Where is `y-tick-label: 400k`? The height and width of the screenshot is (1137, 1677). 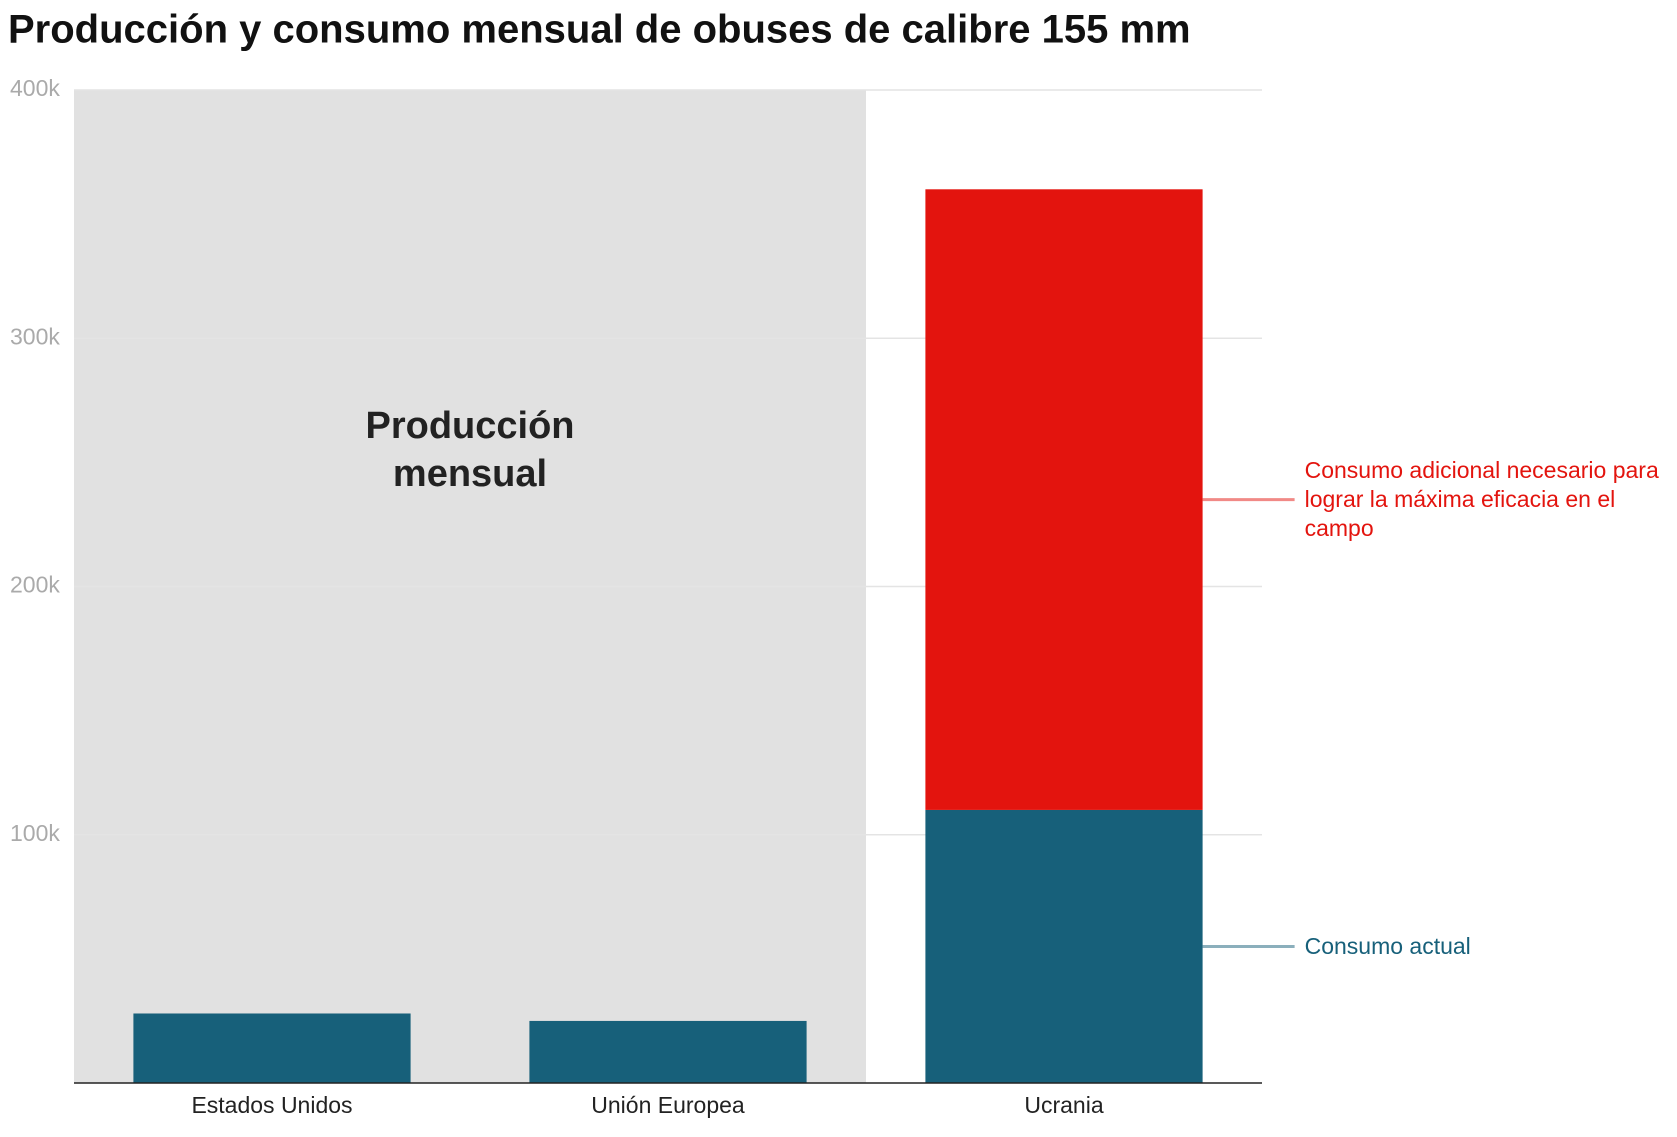
y-tick-label: 400k is located at coordinates (35, 88).